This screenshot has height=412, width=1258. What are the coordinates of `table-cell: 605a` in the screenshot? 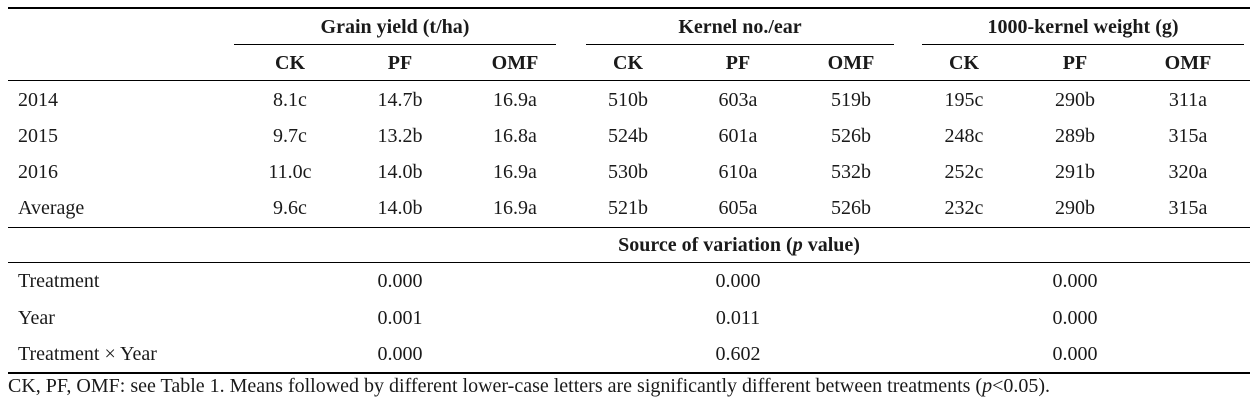 It's located at (738, 208).